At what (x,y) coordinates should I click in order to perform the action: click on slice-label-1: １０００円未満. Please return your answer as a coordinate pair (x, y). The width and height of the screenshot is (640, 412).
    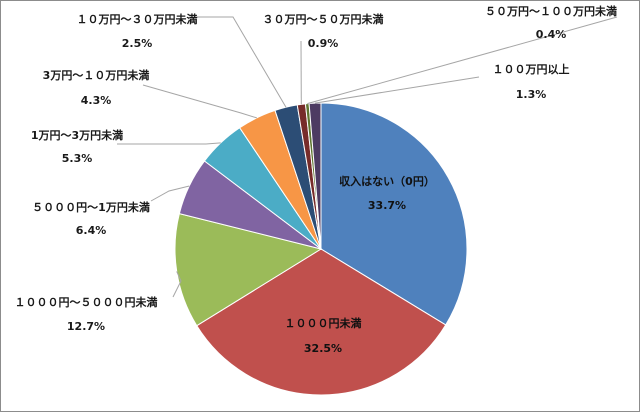
    Looking at the image, I should click on (323, 323).